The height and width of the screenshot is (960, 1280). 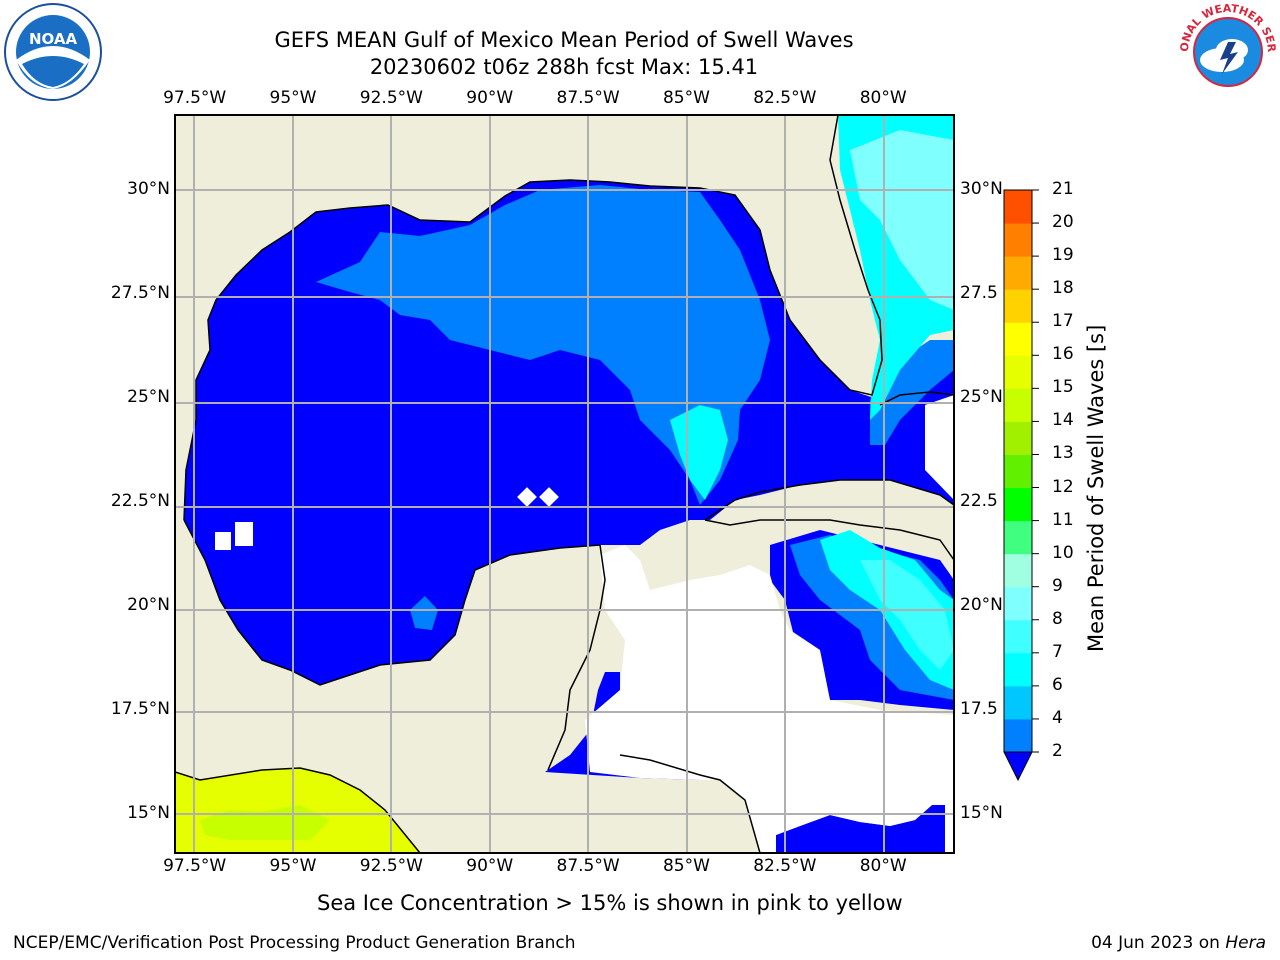 I want to click on lon-tick-label-bottom: 82.5°W, so click(x=785, y=866).